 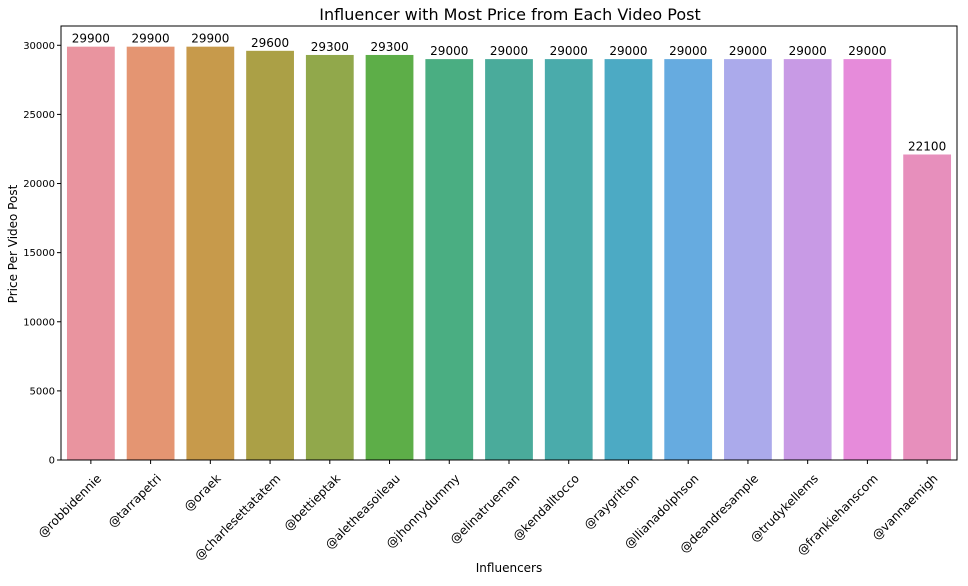 What do you see at coordinates (329, 257) in the screenshot?
I see `bar-bettieptak` at bounding box center [329, 257].